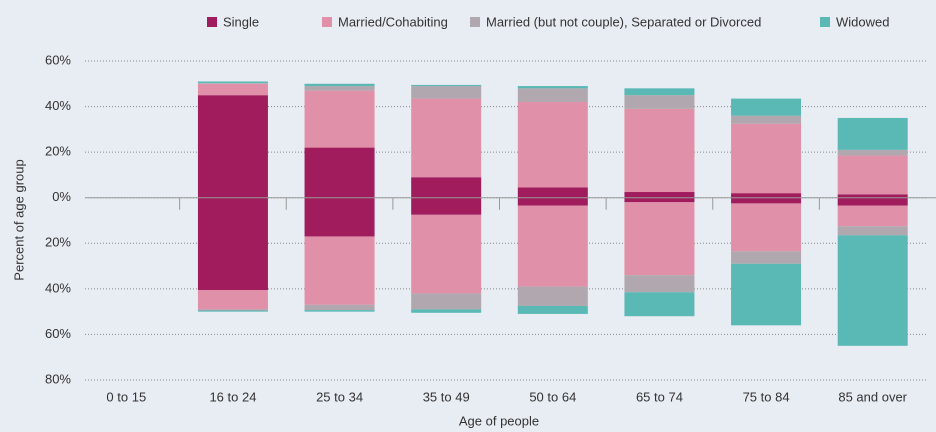 The image size is (936, 432). What do you see at coordinates (232, 396) in the screenshot?
I see `x-tick-label: 16 to 24` at bounding box center [232, 396].